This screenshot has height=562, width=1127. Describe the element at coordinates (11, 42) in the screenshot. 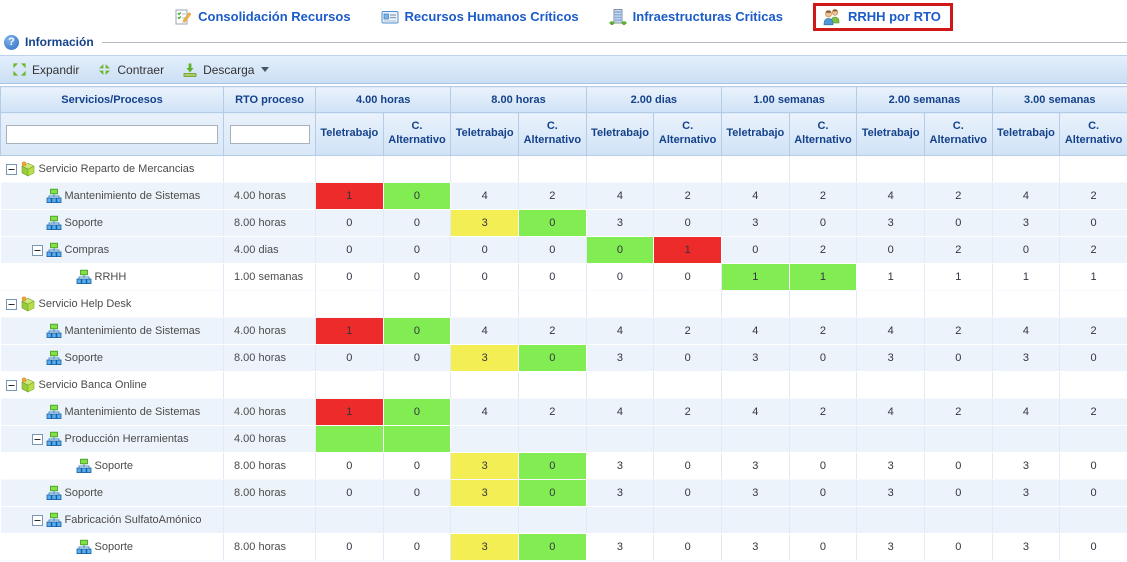

I see `help-icon: ?` at that location.